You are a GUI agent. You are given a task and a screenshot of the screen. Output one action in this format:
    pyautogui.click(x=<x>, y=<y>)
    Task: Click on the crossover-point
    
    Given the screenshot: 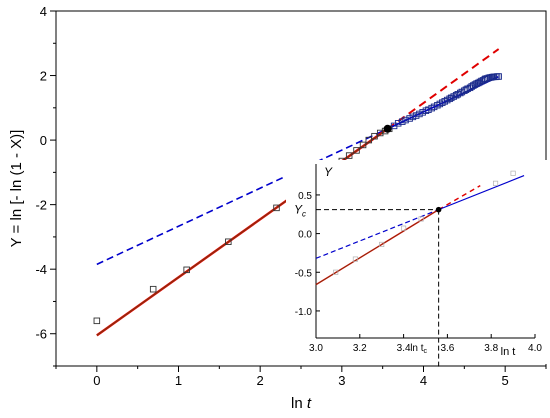 What is the action you would take?
    pyautogui.click(x=387, y=128)
    